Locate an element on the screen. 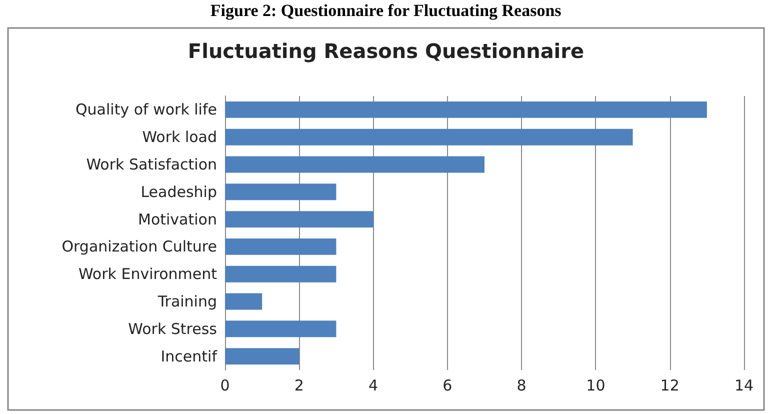 Image resolution: width=772 pixels, height=414 pixels. y-tick-label: Leadeship is located at coordinates (178, 191).